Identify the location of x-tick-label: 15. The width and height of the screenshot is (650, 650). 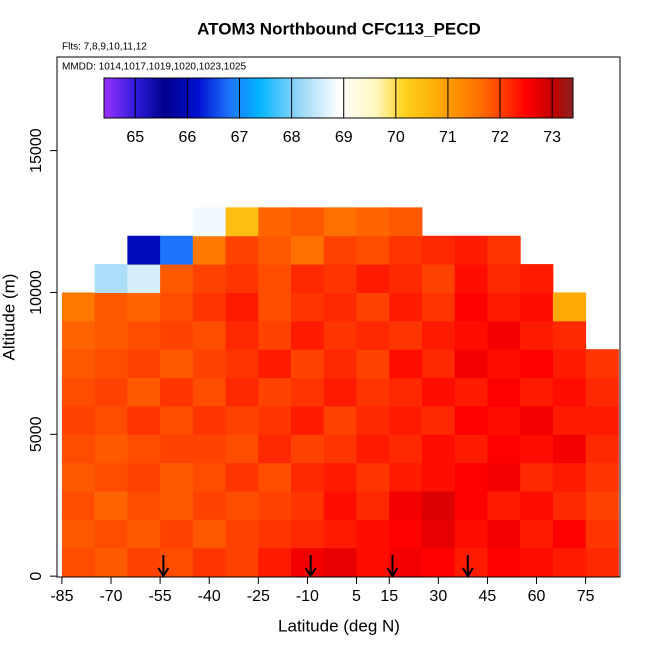
(389, 596).